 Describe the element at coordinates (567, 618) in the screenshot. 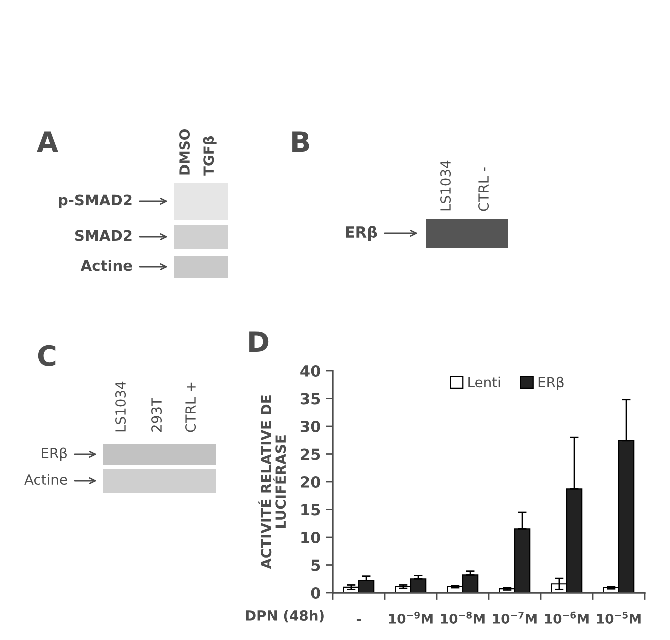

I see `x-tick-label: 10$^{−6}$M` at that location.